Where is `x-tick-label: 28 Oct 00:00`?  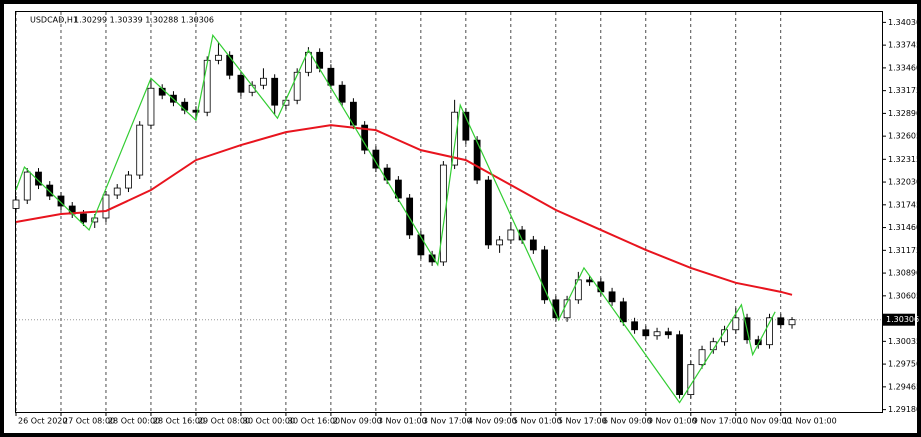
x-tick-label: 28 Oct 00:00 is located at coordinates (134, 421).